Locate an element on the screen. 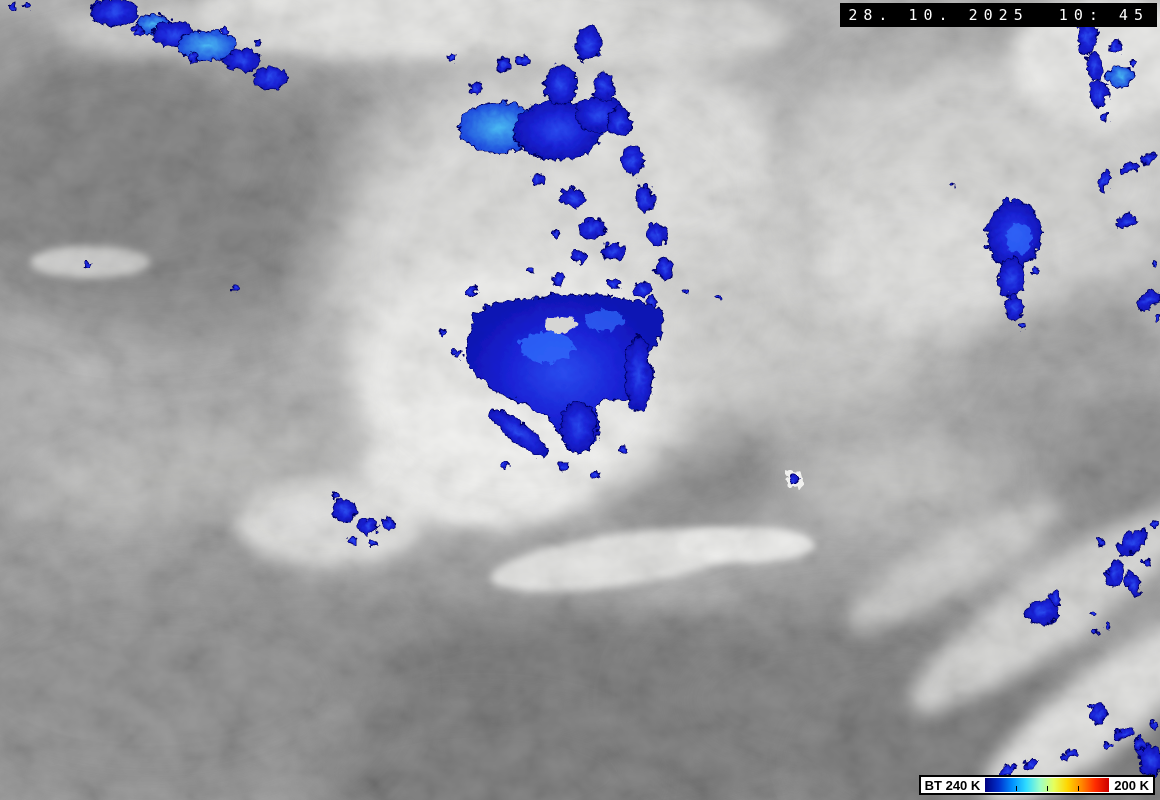  legend-label-right: 200 K is located at coordinates (1131, 785).